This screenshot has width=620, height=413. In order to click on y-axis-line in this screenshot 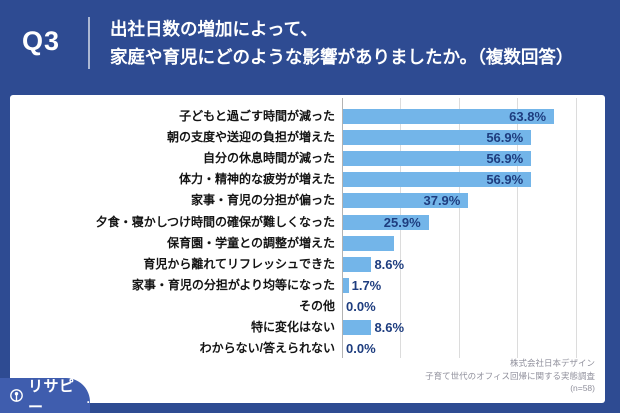, I will do `click(342, 228)`.